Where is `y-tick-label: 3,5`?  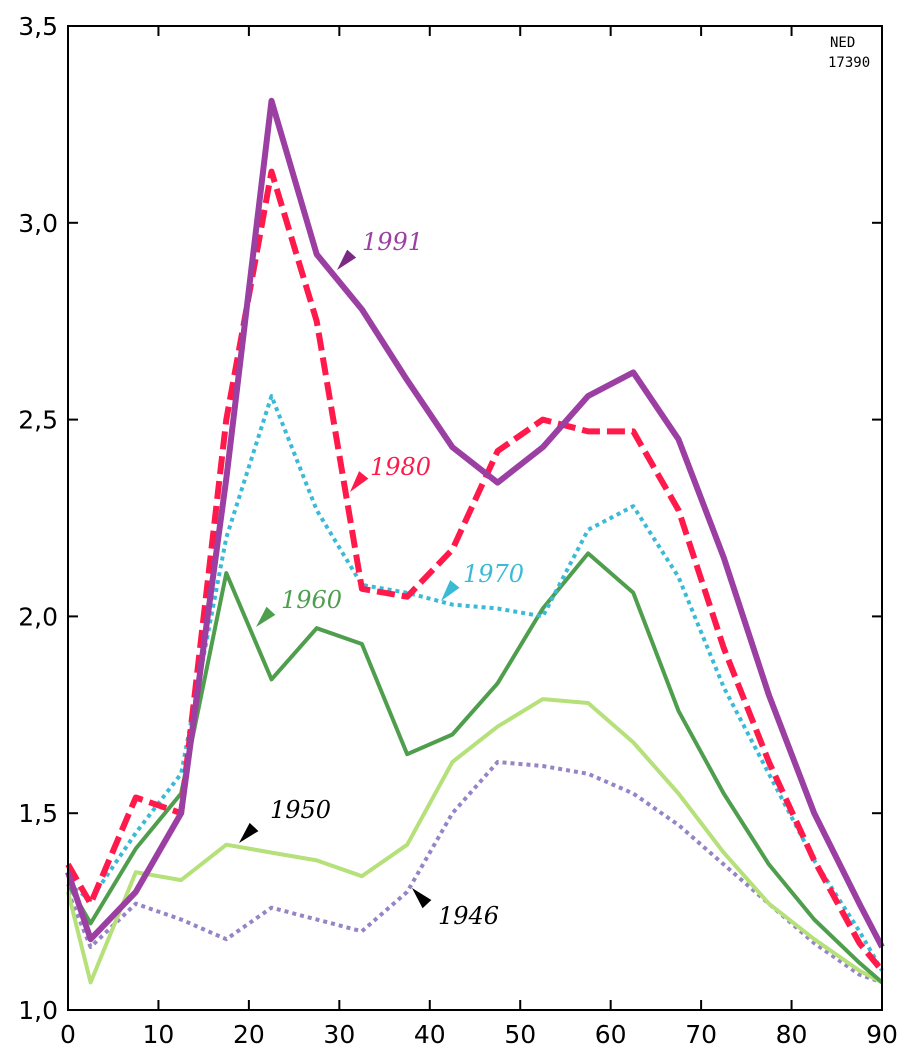 y-tick-label: 3,5 is located at coordinates (38, 26).